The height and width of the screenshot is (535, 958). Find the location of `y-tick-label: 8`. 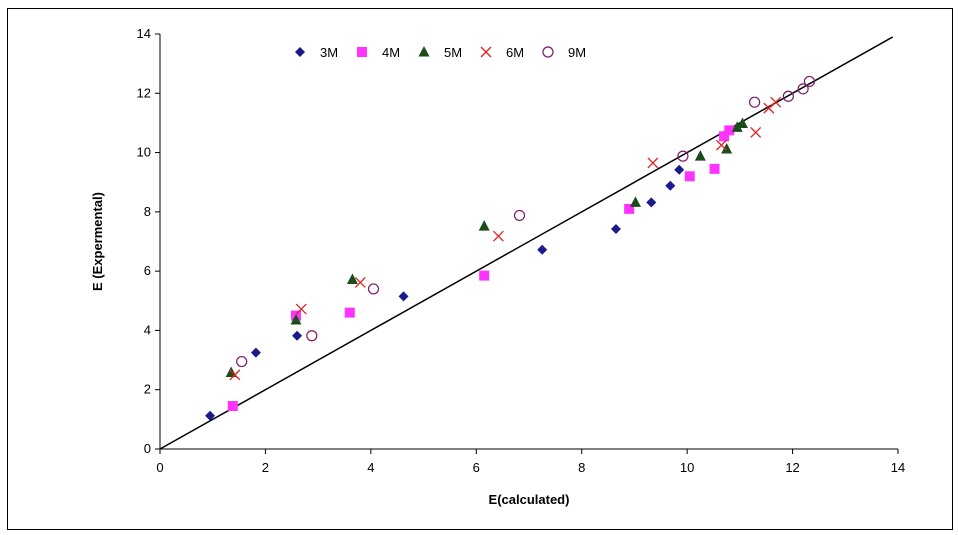

y-tick-label: 8 is located at coordinates (147, 211).